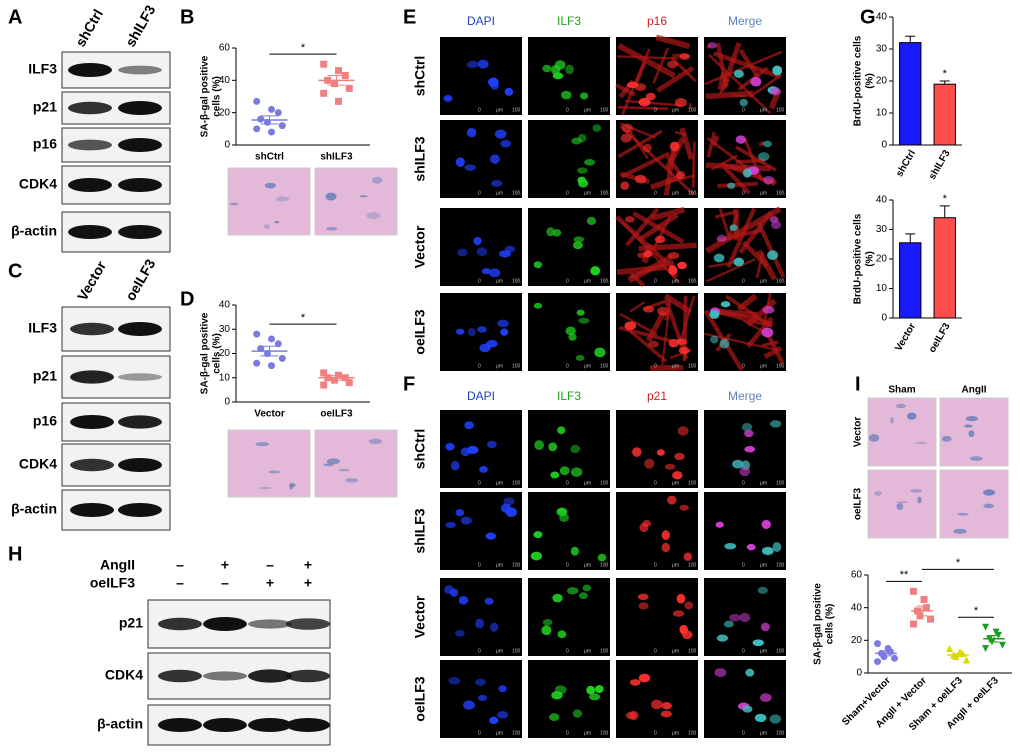  I want to click on panel-label: H, so click(15, 554).